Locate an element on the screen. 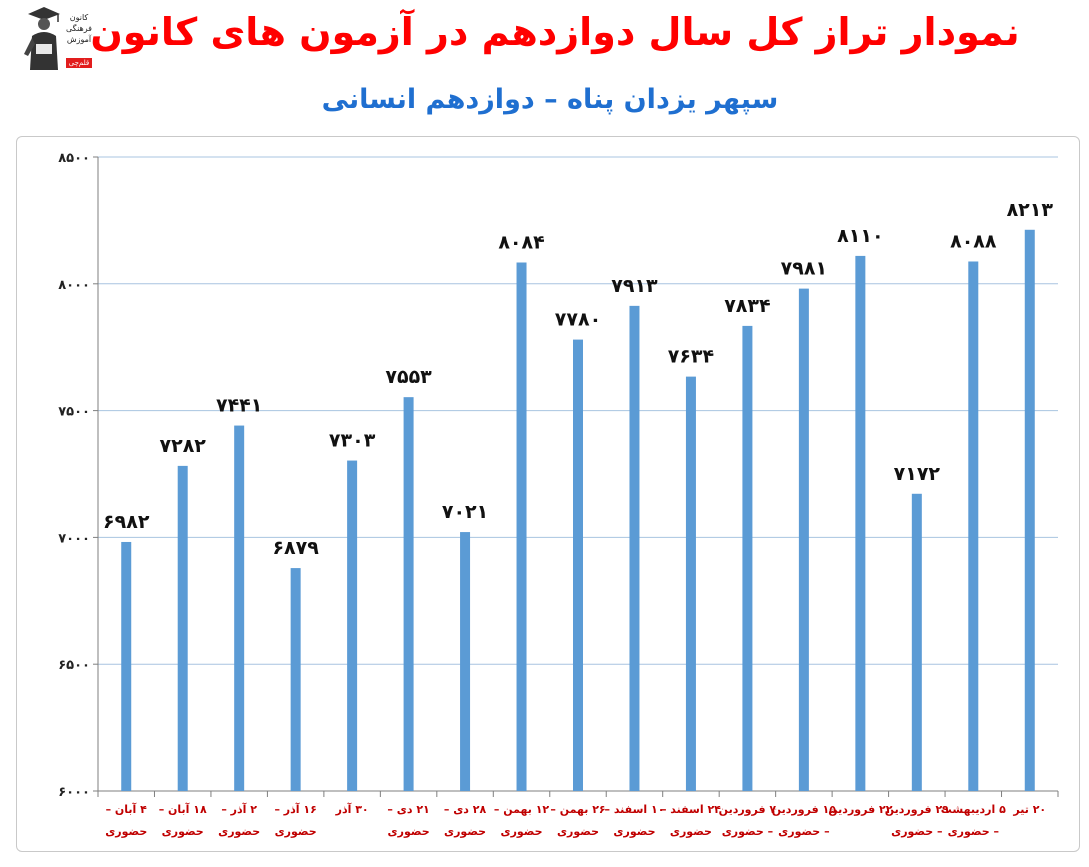 Image resolution: width=1089 pixels, height=867 pixels. logo: کانون فرهنگی آموزش قلم‌چی is located at coordinates (57, 38).